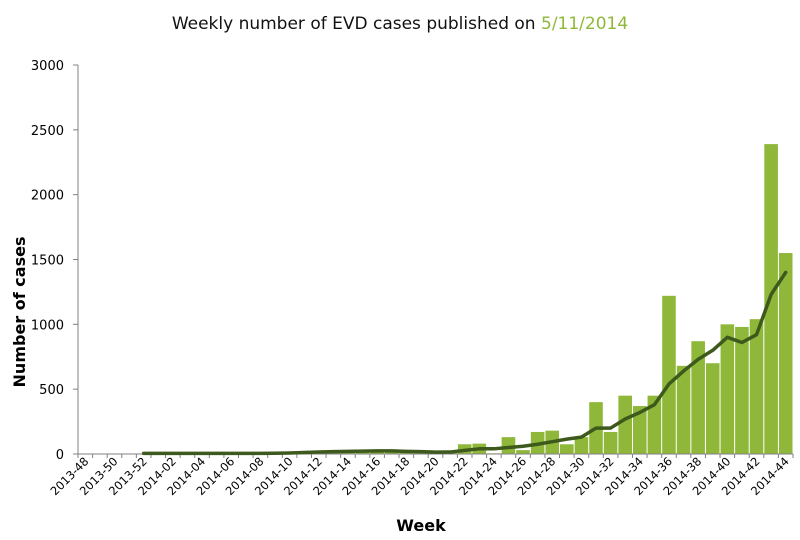 This screenshot has height=540, width=800. Describe the element at coordinates (47, 66) in the screenshot. I see `y-tick-label: 3000` at that location.